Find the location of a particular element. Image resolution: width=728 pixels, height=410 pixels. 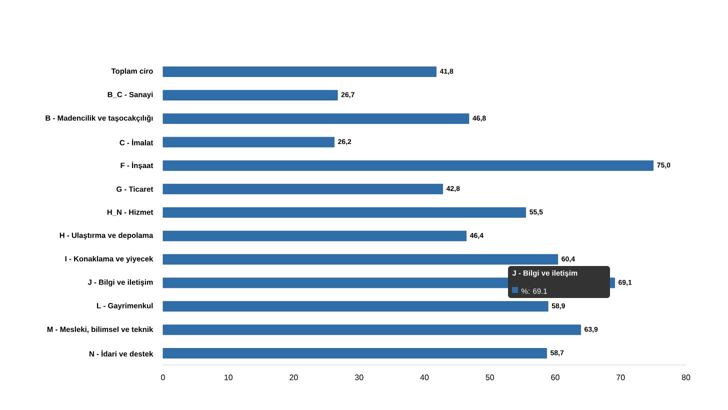

x-tick-label: 40 is located at coordinates (424, 377).